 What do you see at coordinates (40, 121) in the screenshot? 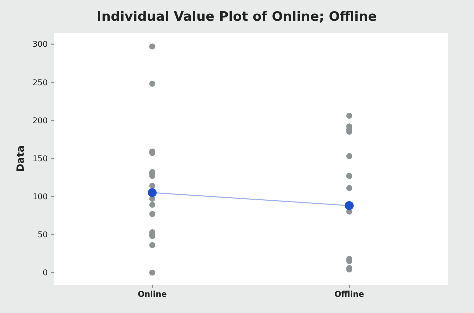
I see `y-tick-label: 200` at bounding box center [40, 121].